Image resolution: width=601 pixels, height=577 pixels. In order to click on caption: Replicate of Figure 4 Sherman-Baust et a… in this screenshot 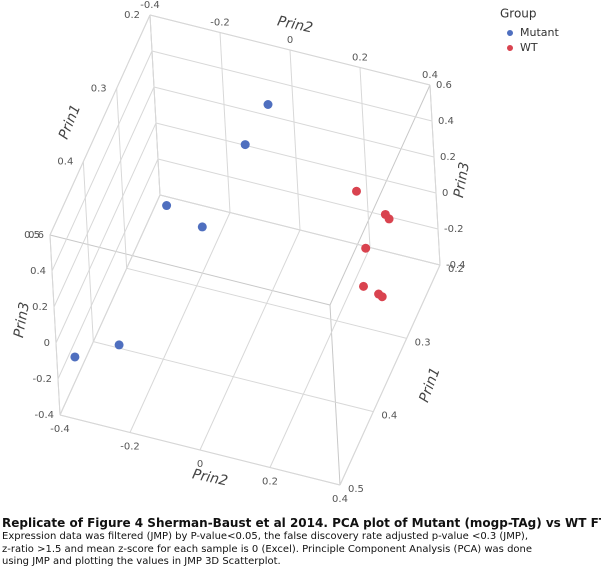, I will do `click(301, 542)`.